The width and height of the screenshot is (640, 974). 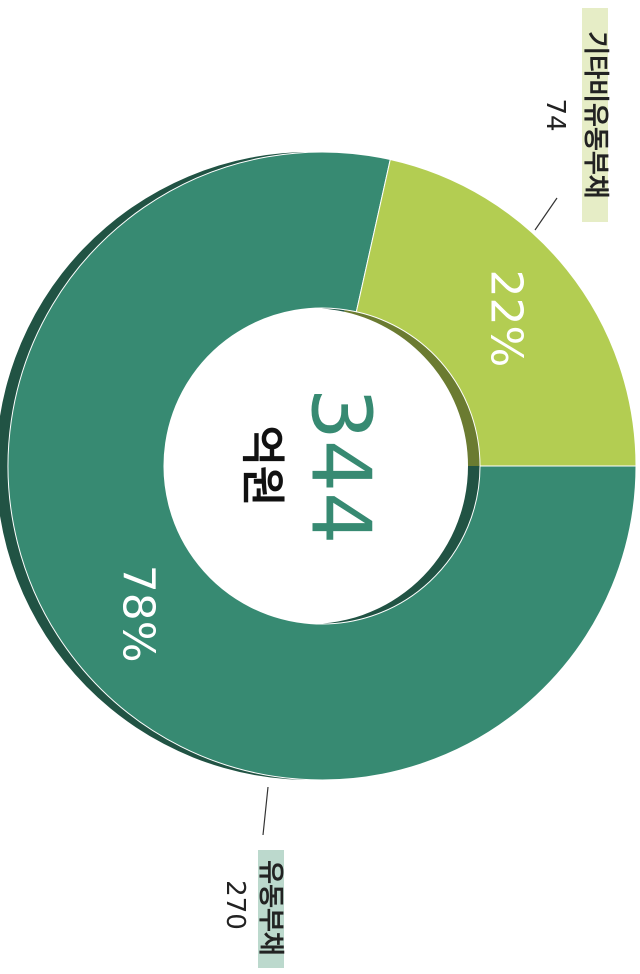 I want to click on value-label: 74, so click(x=555, y=114).